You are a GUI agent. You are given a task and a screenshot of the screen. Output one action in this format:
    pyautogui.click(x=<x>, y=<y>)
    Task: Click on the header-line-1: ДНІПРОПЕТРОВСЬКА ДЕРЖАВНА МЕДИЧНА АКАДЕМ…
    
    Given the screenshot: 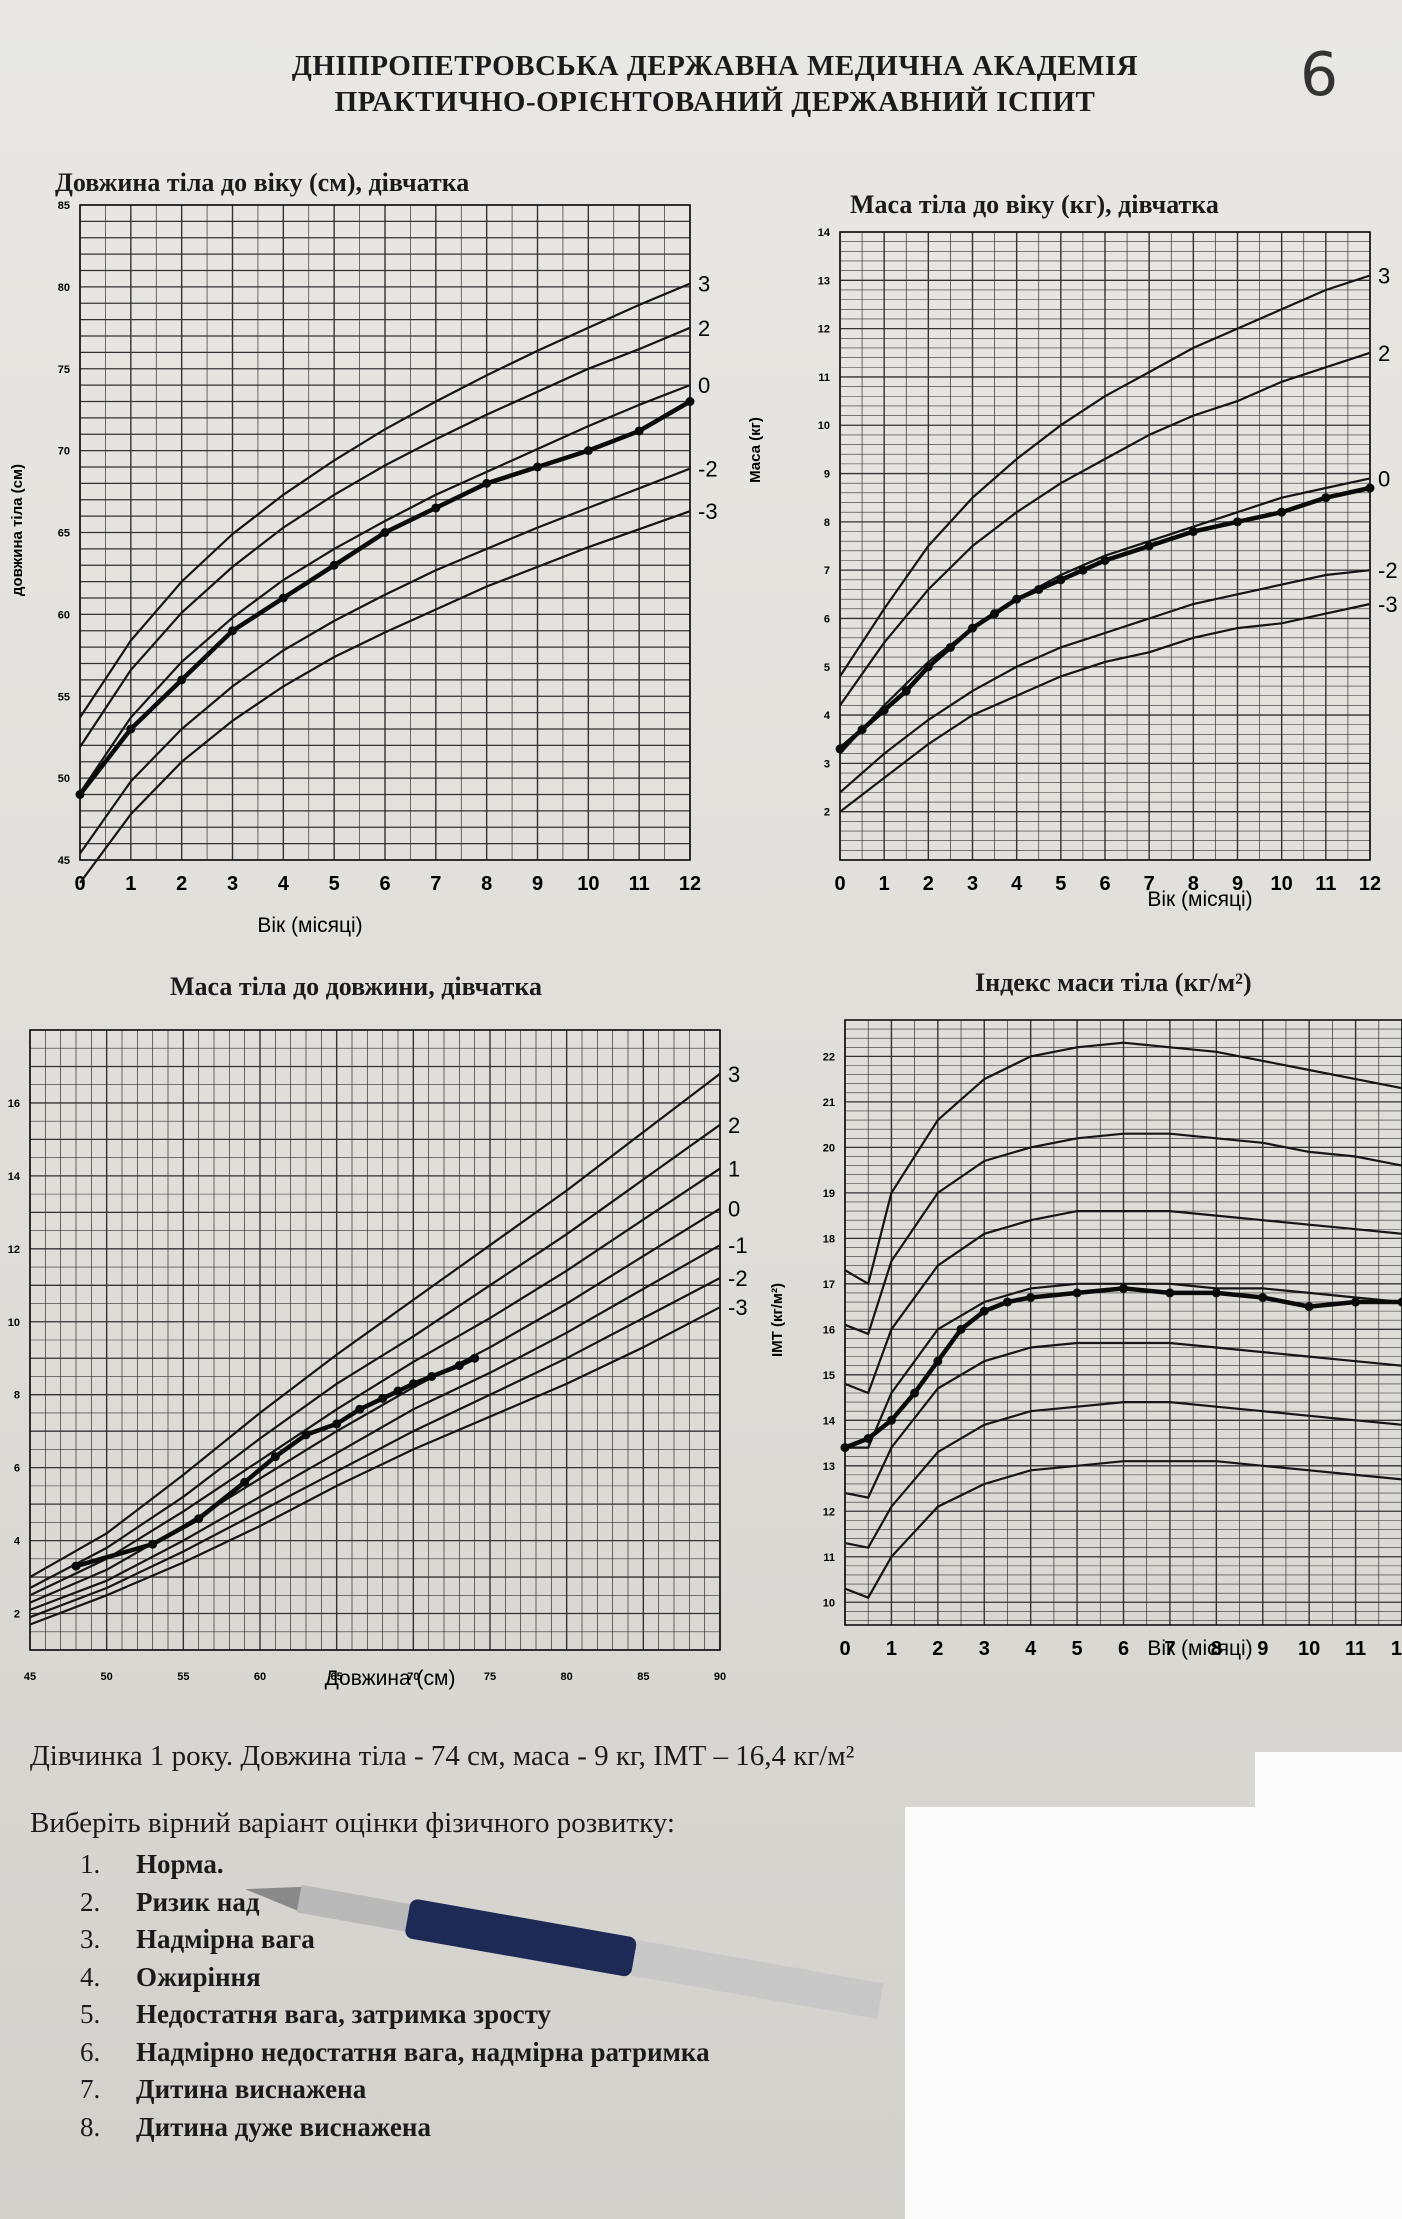 What is the action you would take?
    pyautogui.click(x=715, y=66)
    